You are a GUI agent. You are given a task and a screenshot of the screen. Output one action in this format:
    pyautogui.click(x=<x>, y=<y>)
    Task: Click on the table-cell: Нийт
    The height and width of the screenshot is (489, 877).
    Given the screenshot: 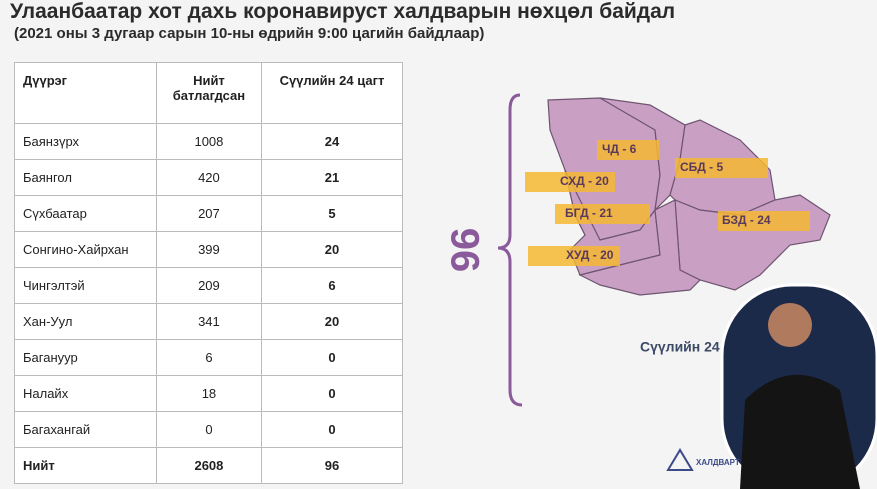 What is the action you would take?
    pyautogui.click(x=85, y=465)
    